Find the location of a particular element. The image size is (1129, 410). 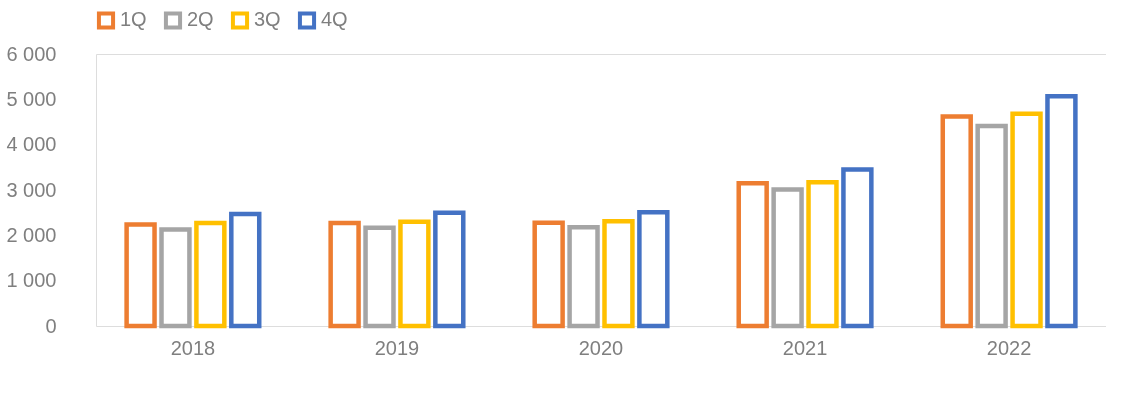

legend-label: 4Q is located at coordinates (334, 19).